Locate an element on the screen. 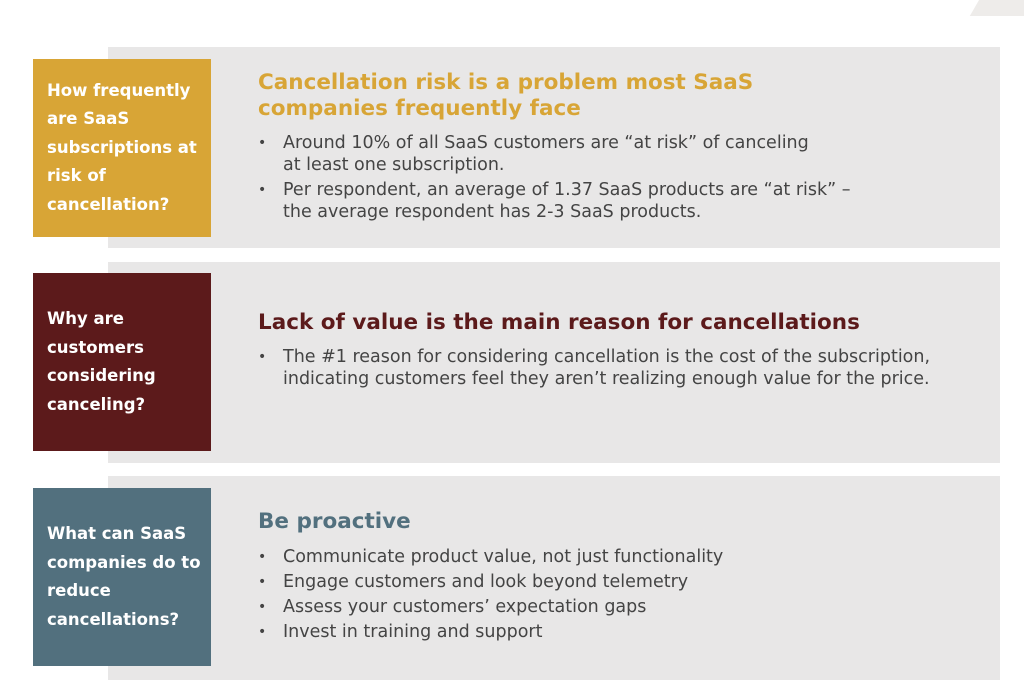 The height and width of the screenshot is (700, 1024). bullet-item: Assess your customers’ expectation gaps is located at coordinates (608, 607).